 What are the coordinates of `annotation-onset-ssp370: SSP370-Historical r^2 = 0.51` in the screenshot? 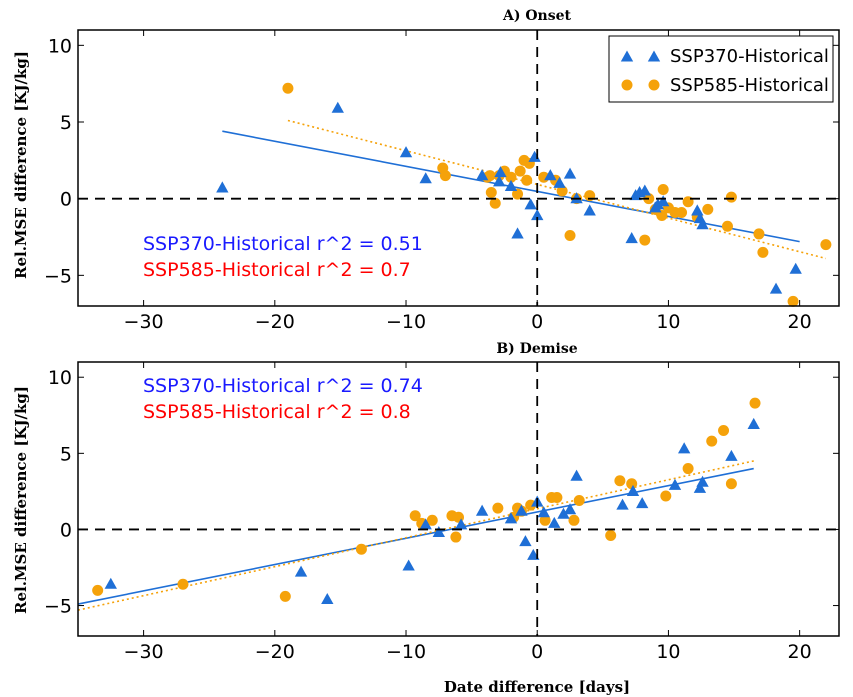 It's located at (283, 244).